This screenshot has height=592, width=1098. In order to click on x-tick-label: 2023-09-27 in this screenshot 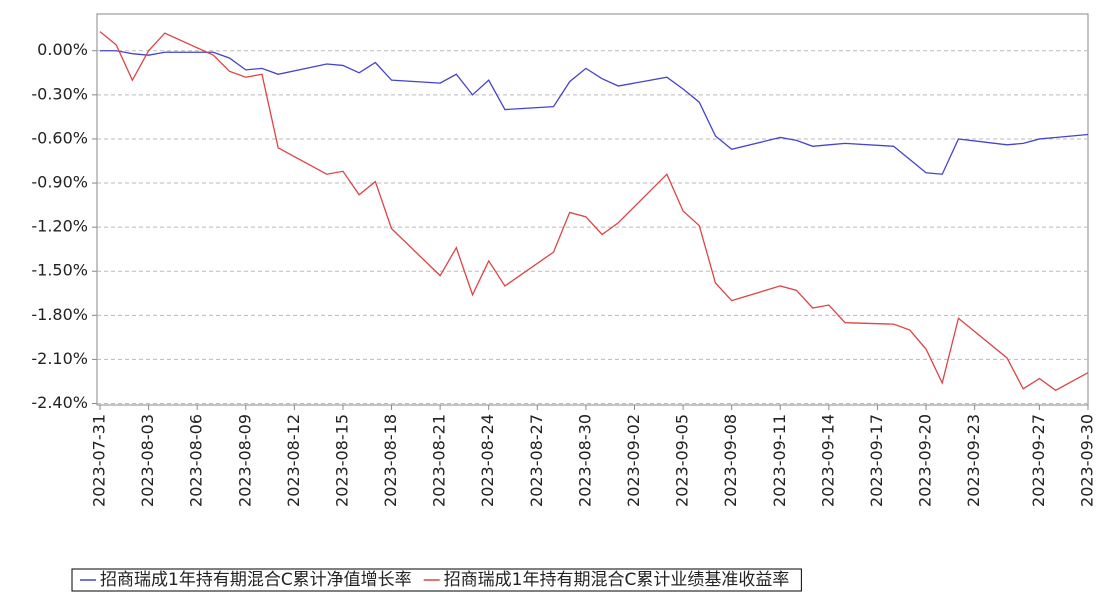, I will do `click(1038, 460)`.